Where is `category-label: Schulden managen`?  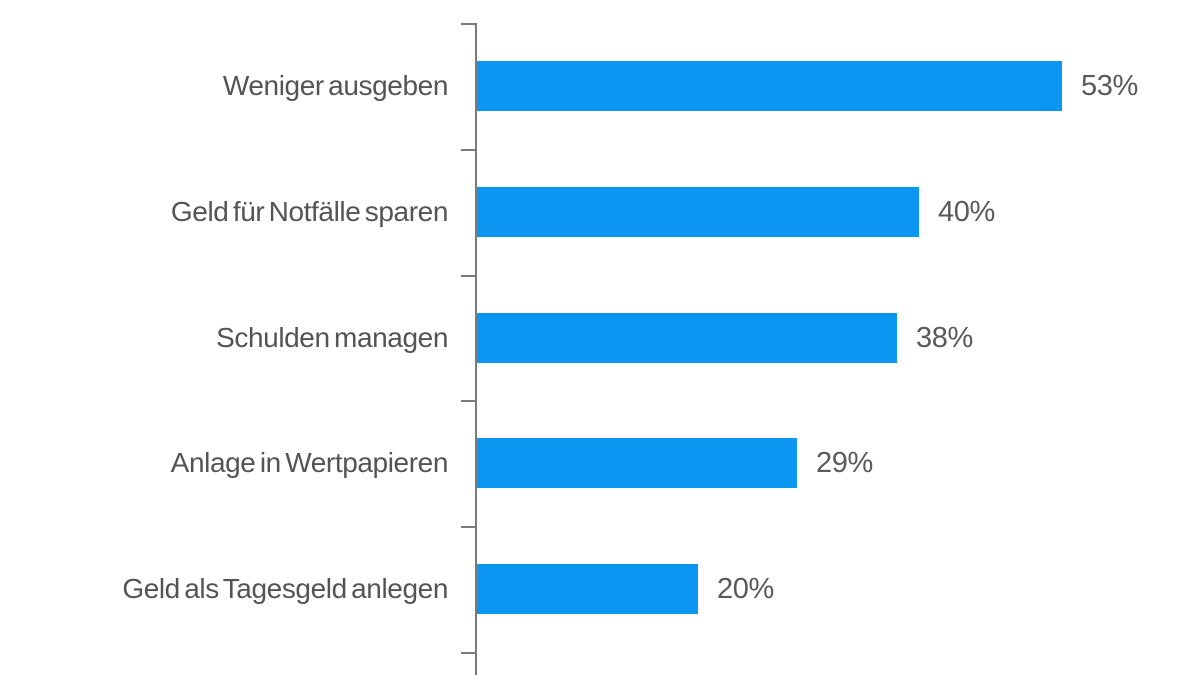
category-label: Schulden managen is located at coordinates (332, 337).